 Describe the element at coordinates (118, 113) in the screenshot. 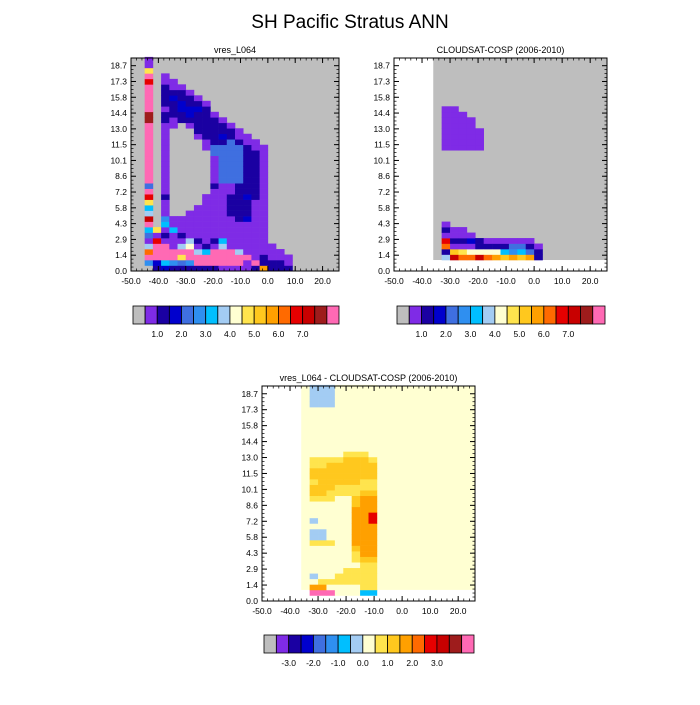

I see `y-tick-label: 14.4` at that location.